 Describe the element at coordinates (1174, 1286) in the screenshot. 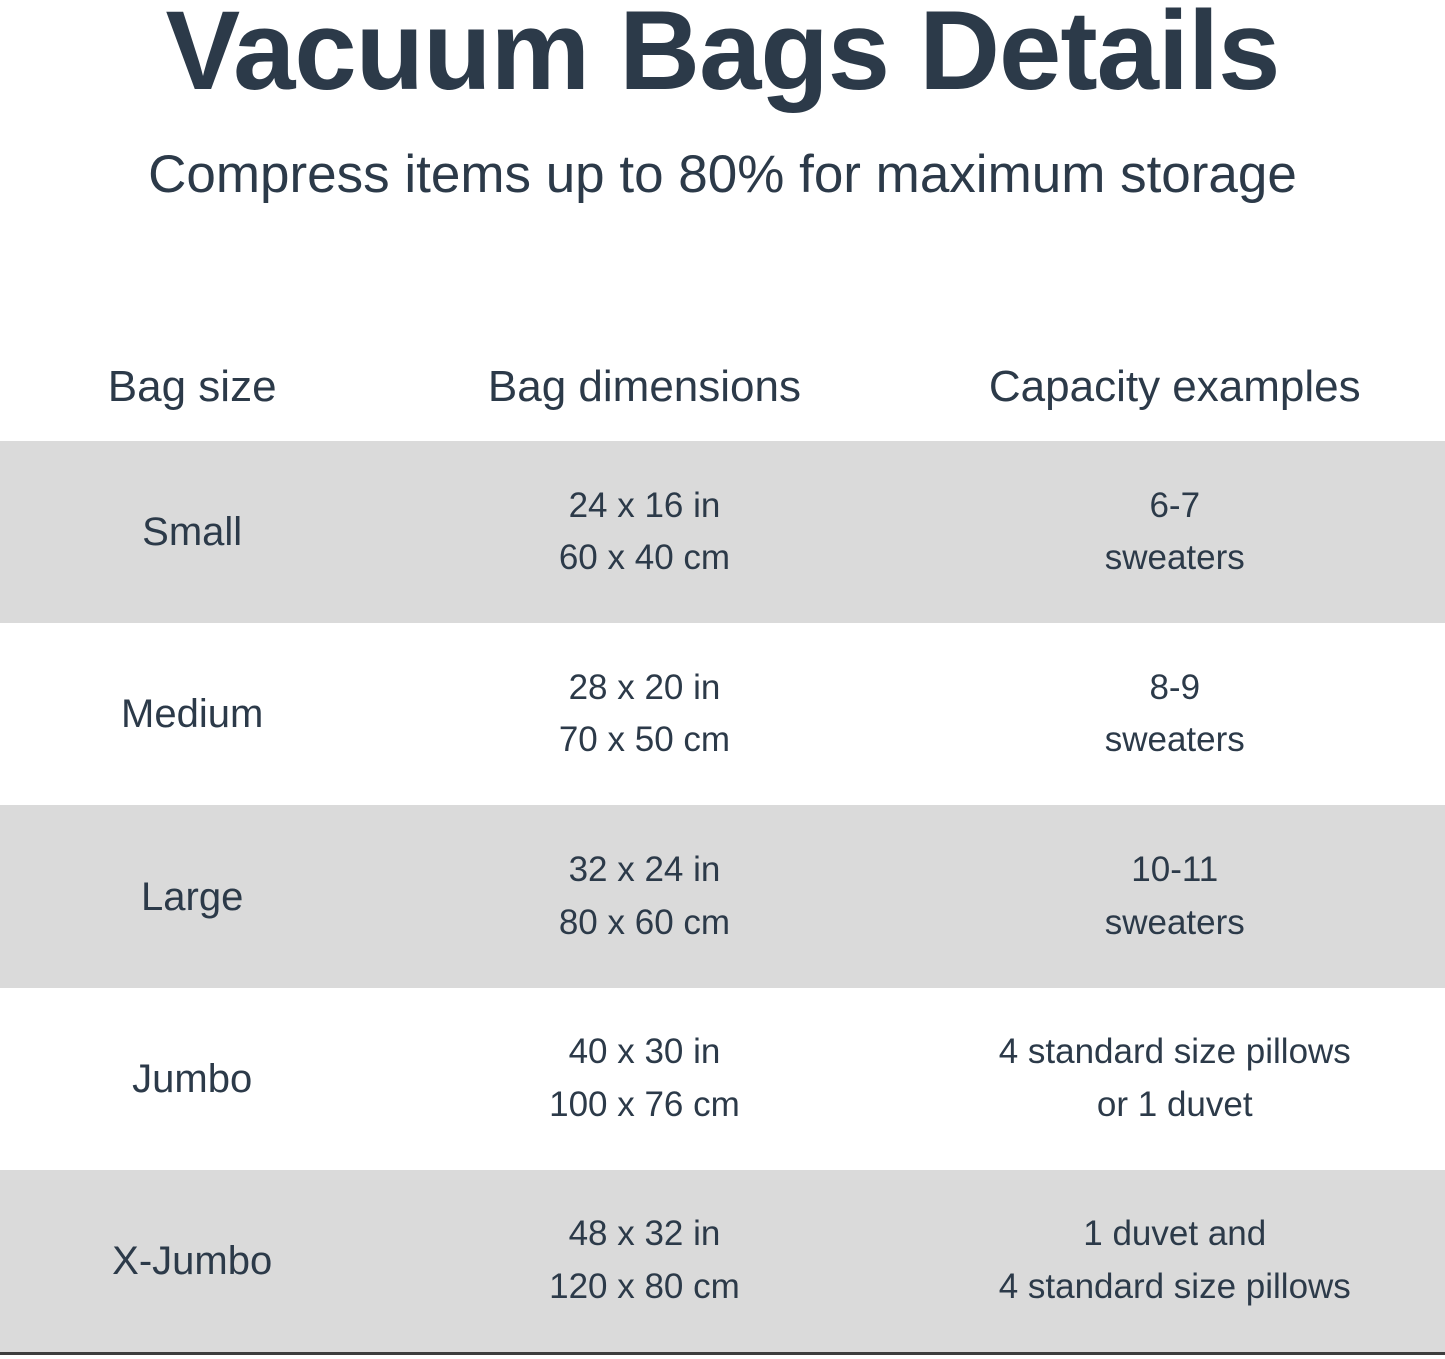

I see `capacity-line-2: 4 standard size pillows` at that location.